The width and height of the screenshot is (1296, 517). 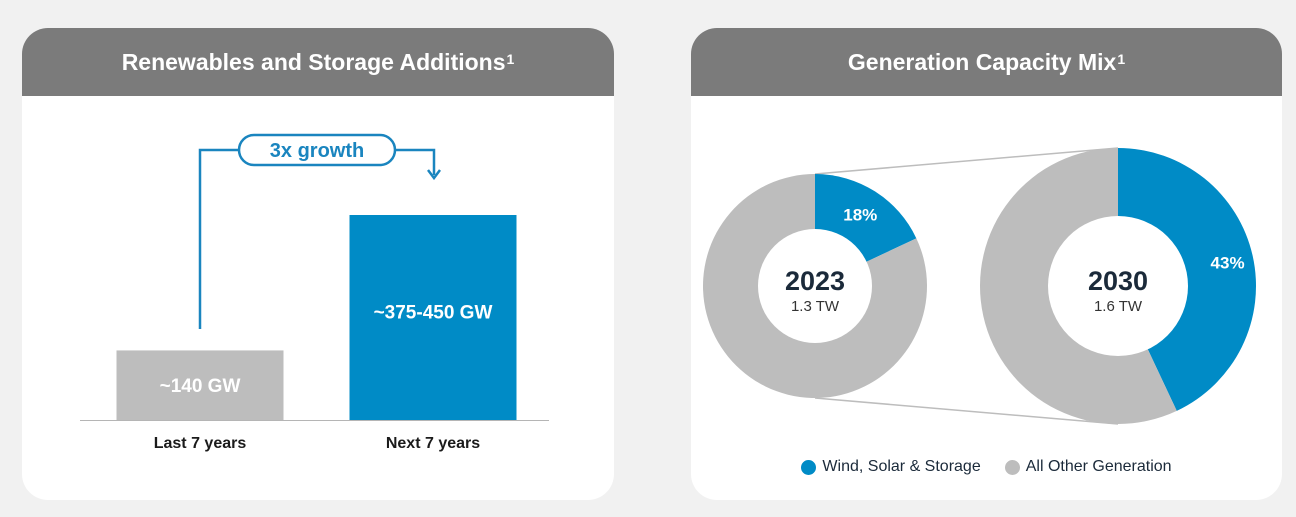 I want to click on panel-title: Generation Capacity Mix, so click(x=982, y=61).